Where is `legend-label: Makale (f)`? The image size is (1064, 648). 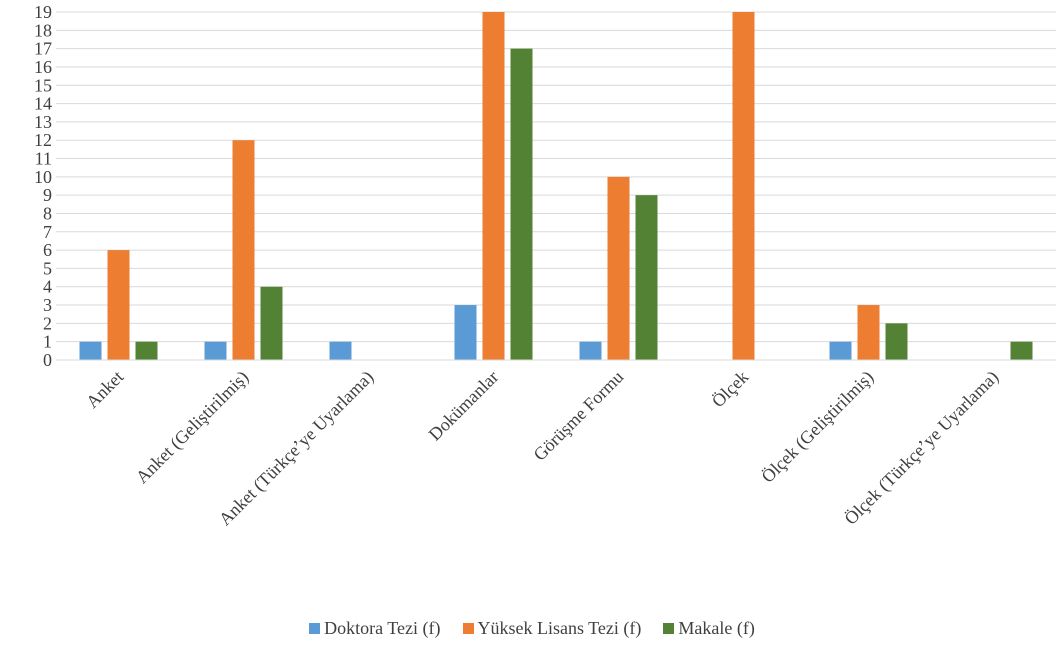 legend-label: Makale (f) is located at coordinates (716, 628).